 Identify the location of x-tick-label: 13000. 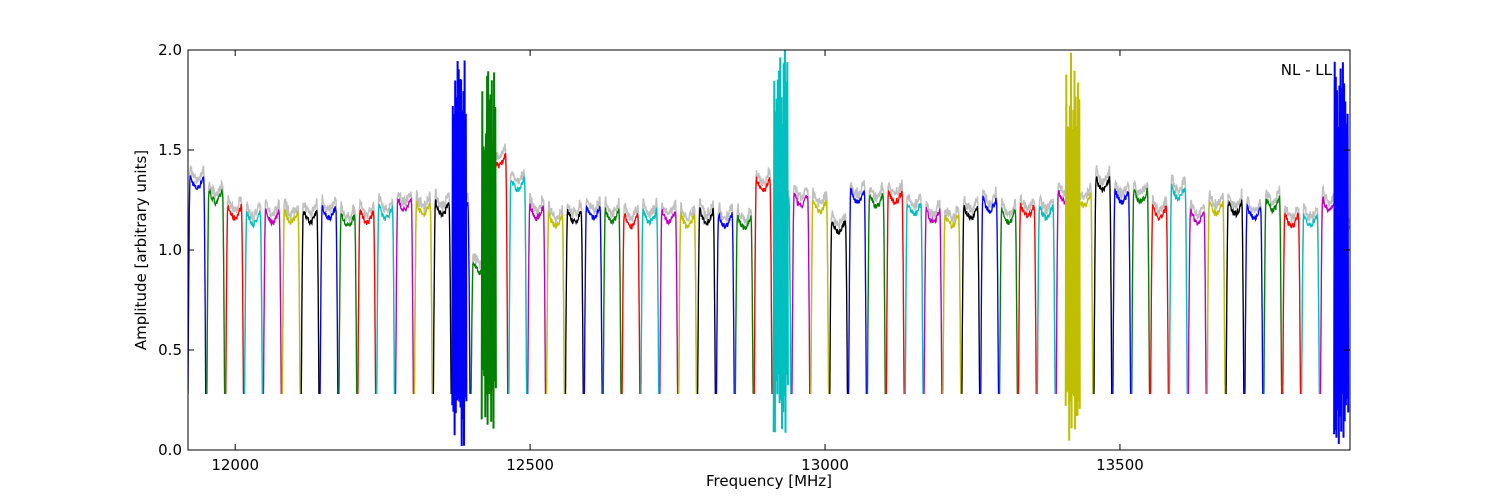
(825, 465).